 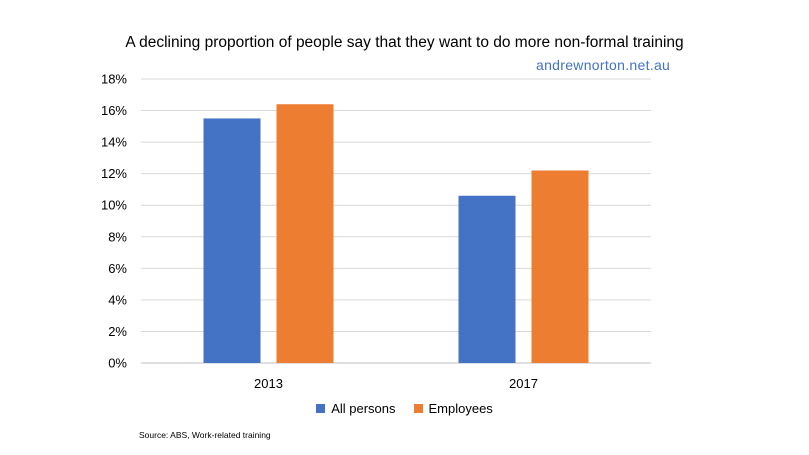 What do you see at coordinates (232, 240) in the screenshot?
I see `bar-all-persons-2013` at bounding box center [232, 240].